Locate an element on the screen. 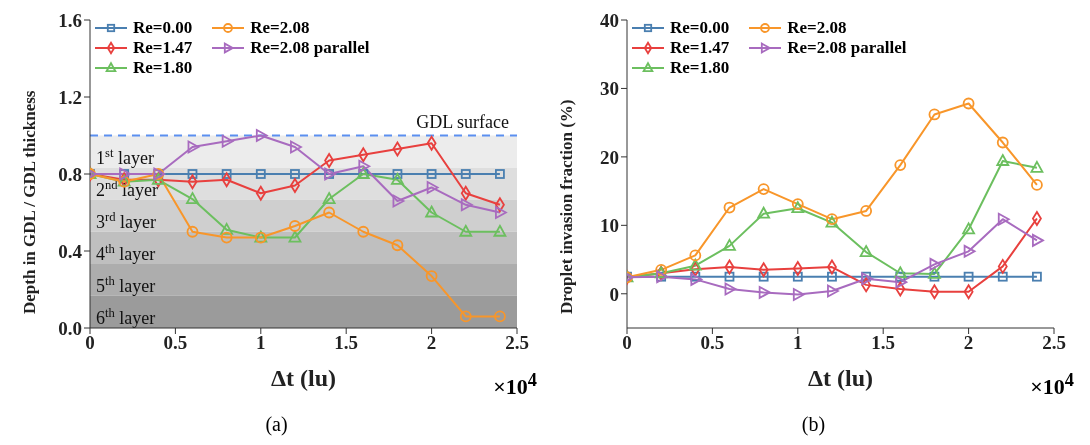  y-tick-label: 0.4 is located at coordinates (70, 251).